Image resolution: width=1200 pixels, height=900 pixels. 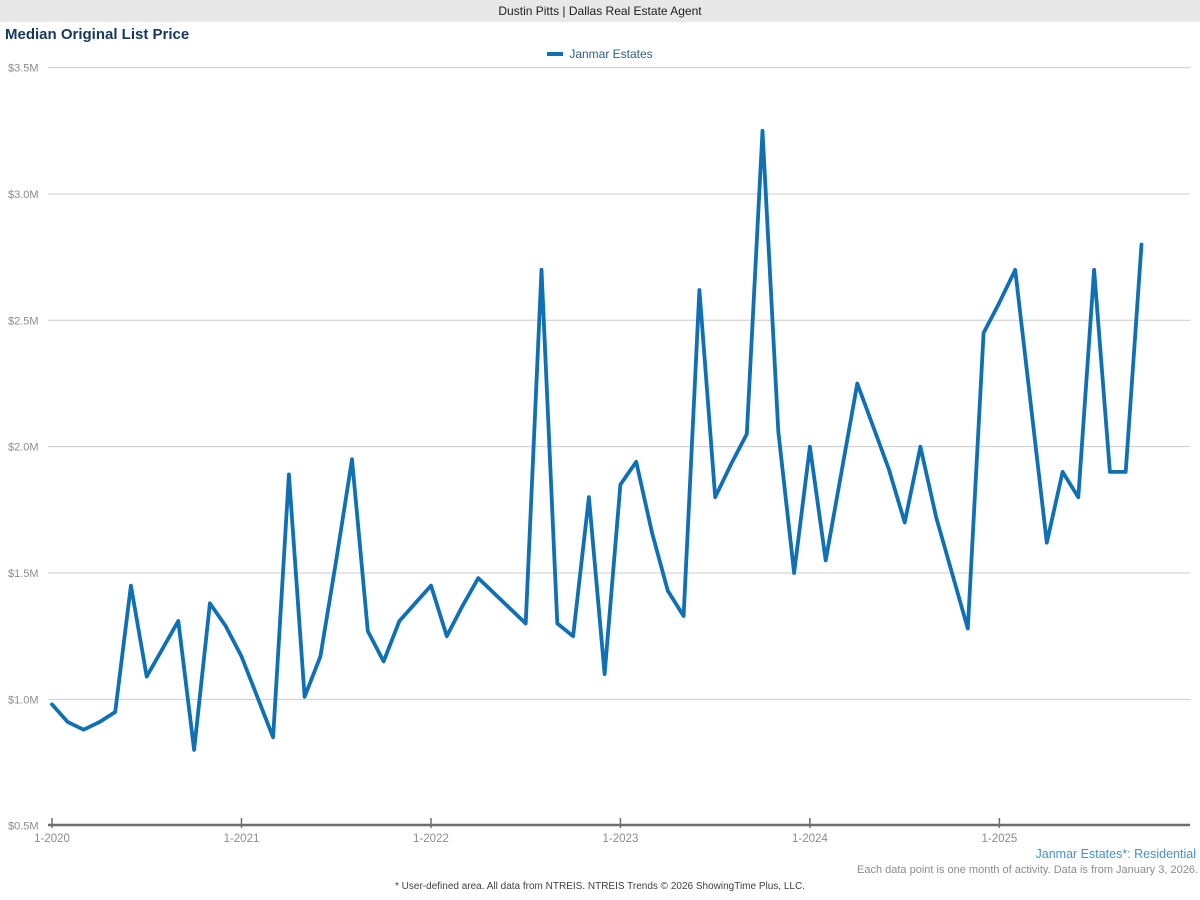 I want to click on y-axis-label: $0.5M, so click(x=23, y=827).